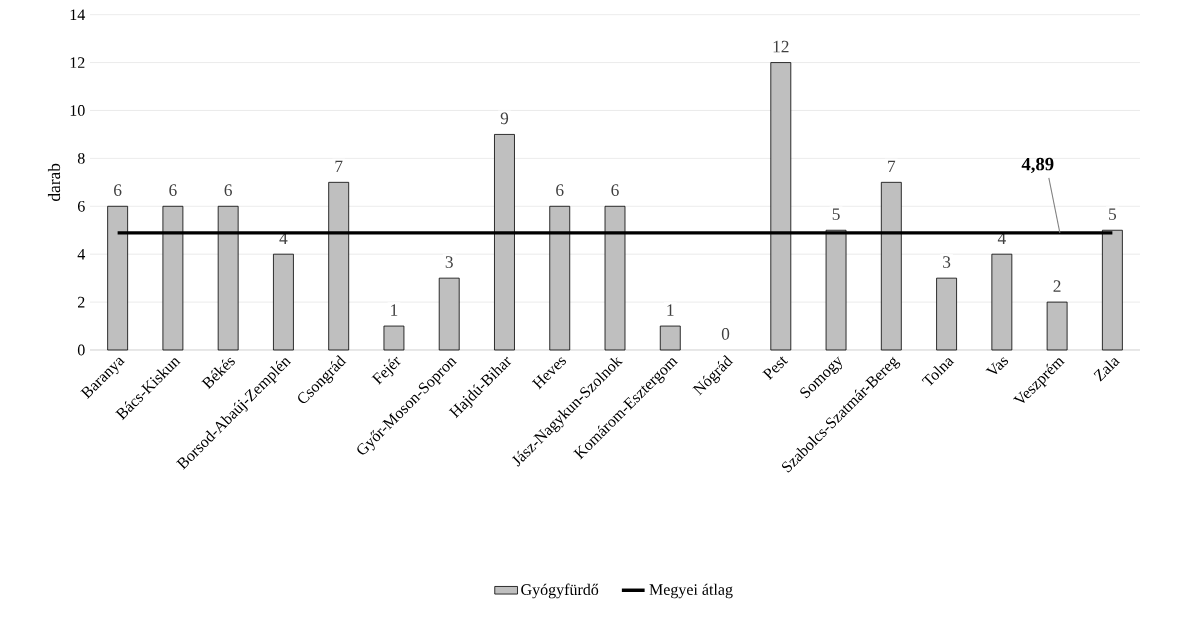  Describe the element at coordinates (1107, 370) in the screenshot. I see `x-tick-label: Zala` at that location.